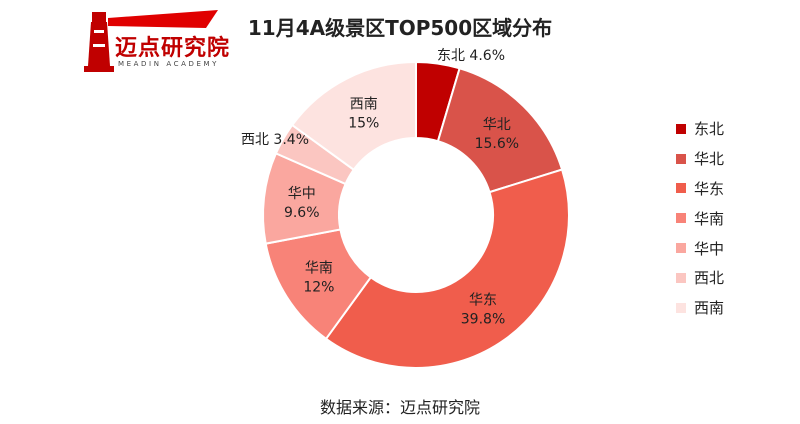  I want to click on legend-item: 东北, so click(700, 129).